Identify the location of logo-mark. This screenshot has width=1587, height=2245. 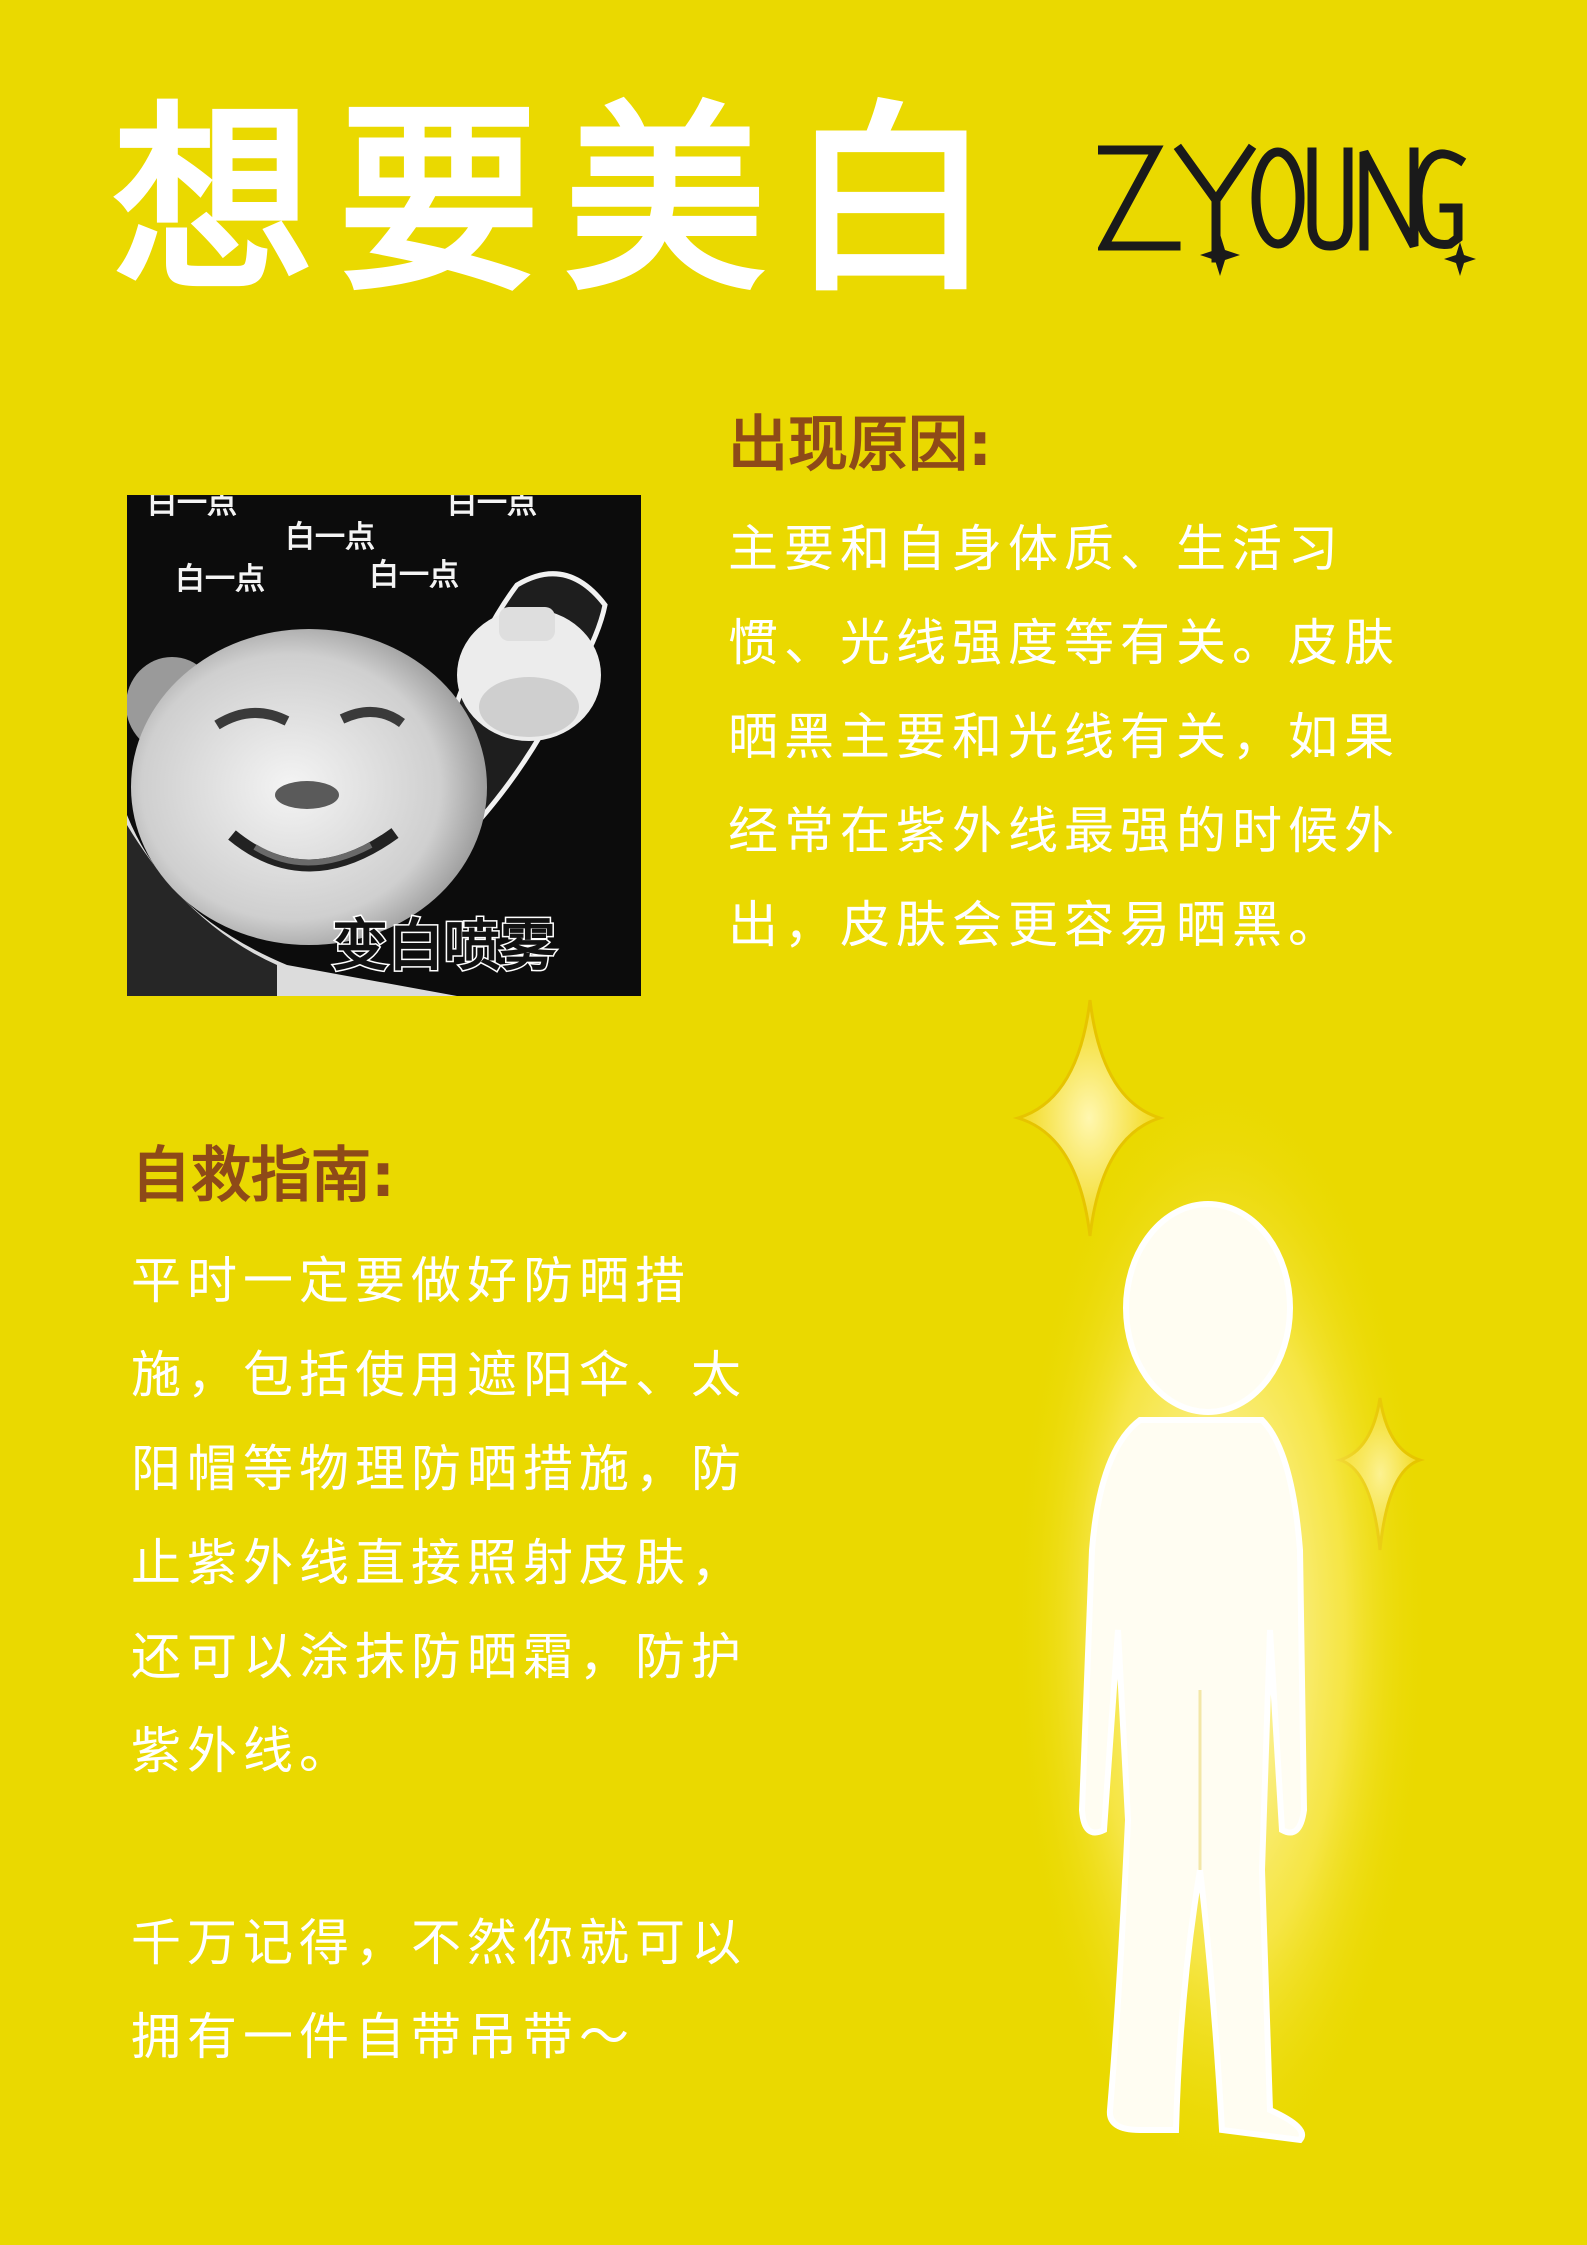
(1286, 209).